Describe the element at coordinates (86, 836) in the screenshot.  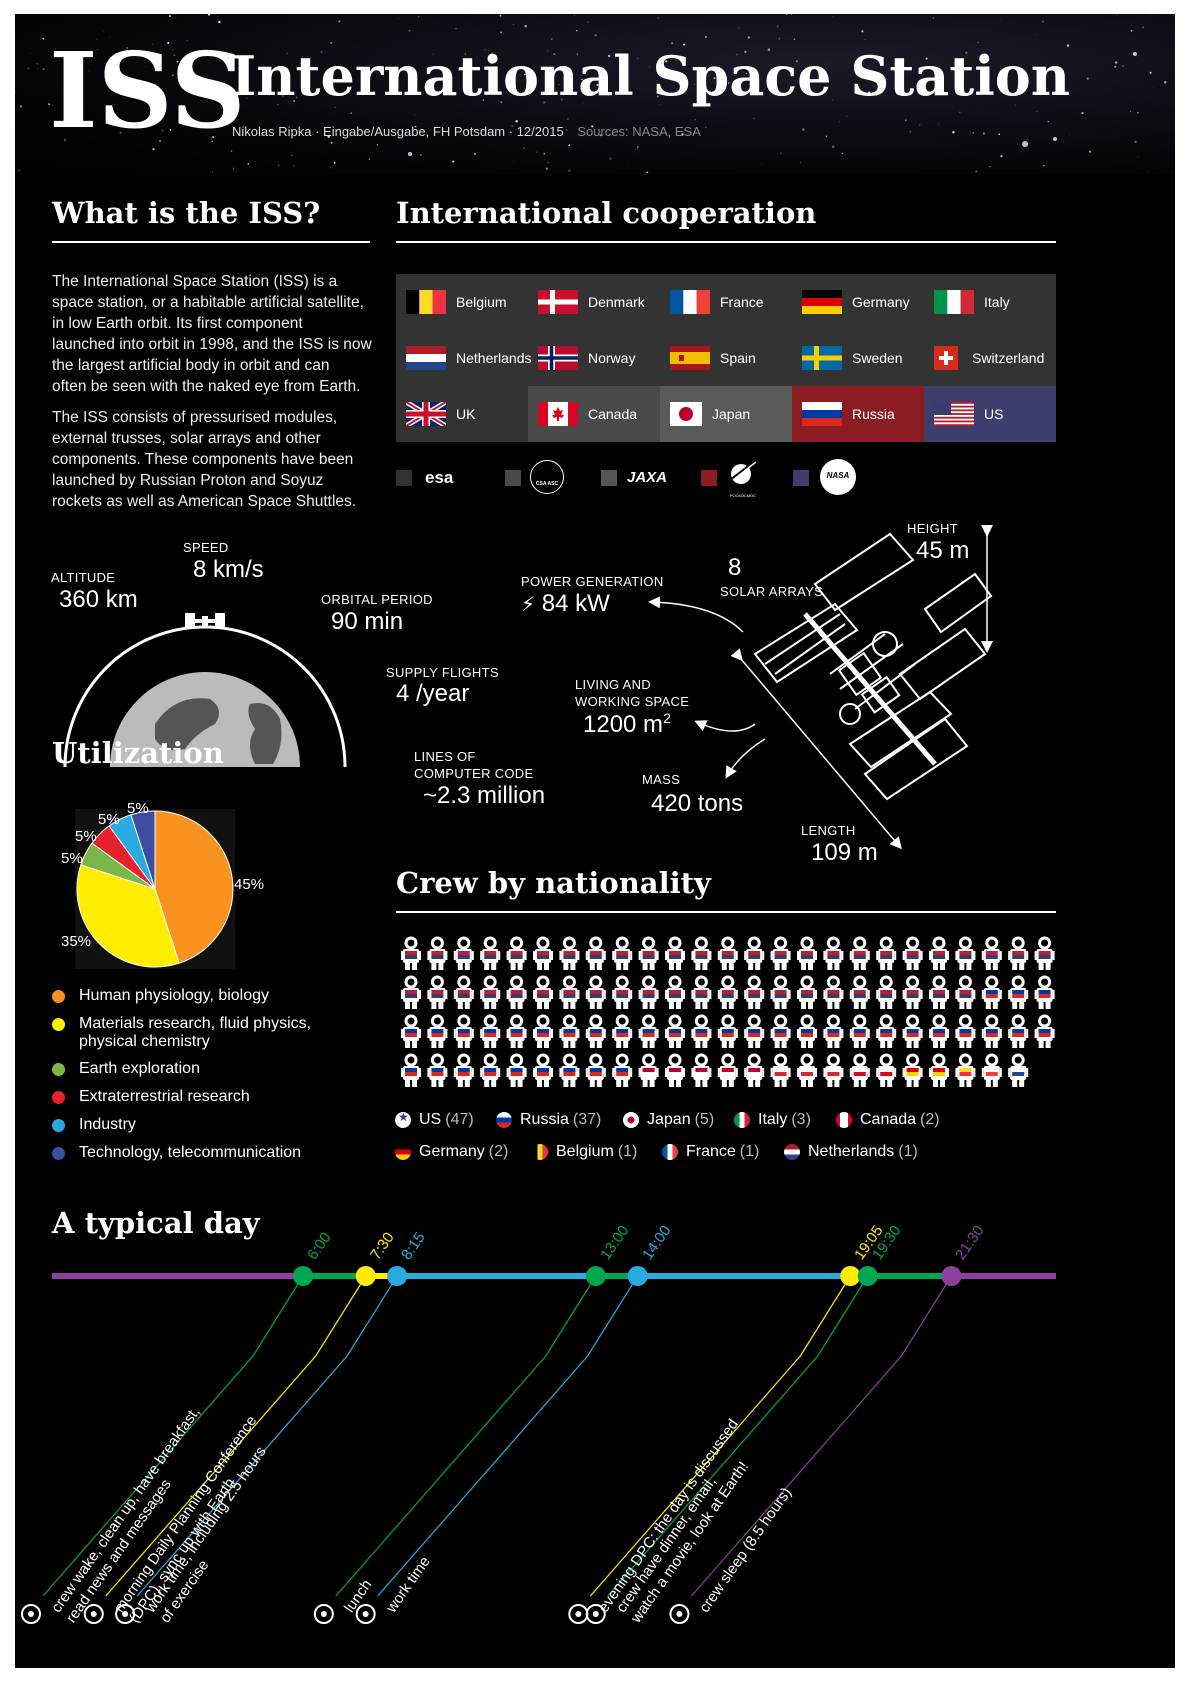
I see `pie-label-extraterrestrial: 5%` at that location.